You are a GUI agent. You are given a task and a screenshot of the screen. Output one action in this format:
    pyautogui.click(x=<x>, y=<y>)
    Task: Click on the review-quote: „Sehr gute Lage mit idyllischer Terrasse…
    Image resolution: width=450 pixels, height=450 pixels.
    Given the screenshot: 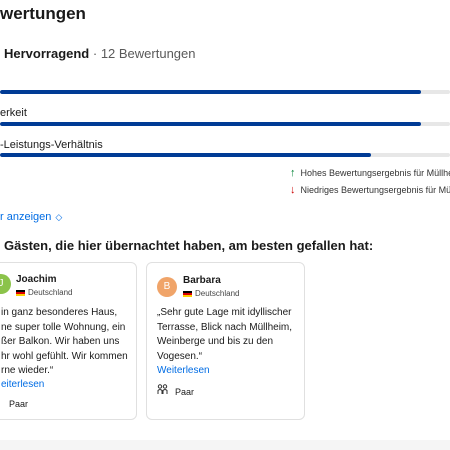 What is the action you would take?
    pyautogui.click(x=229, y=335)
    